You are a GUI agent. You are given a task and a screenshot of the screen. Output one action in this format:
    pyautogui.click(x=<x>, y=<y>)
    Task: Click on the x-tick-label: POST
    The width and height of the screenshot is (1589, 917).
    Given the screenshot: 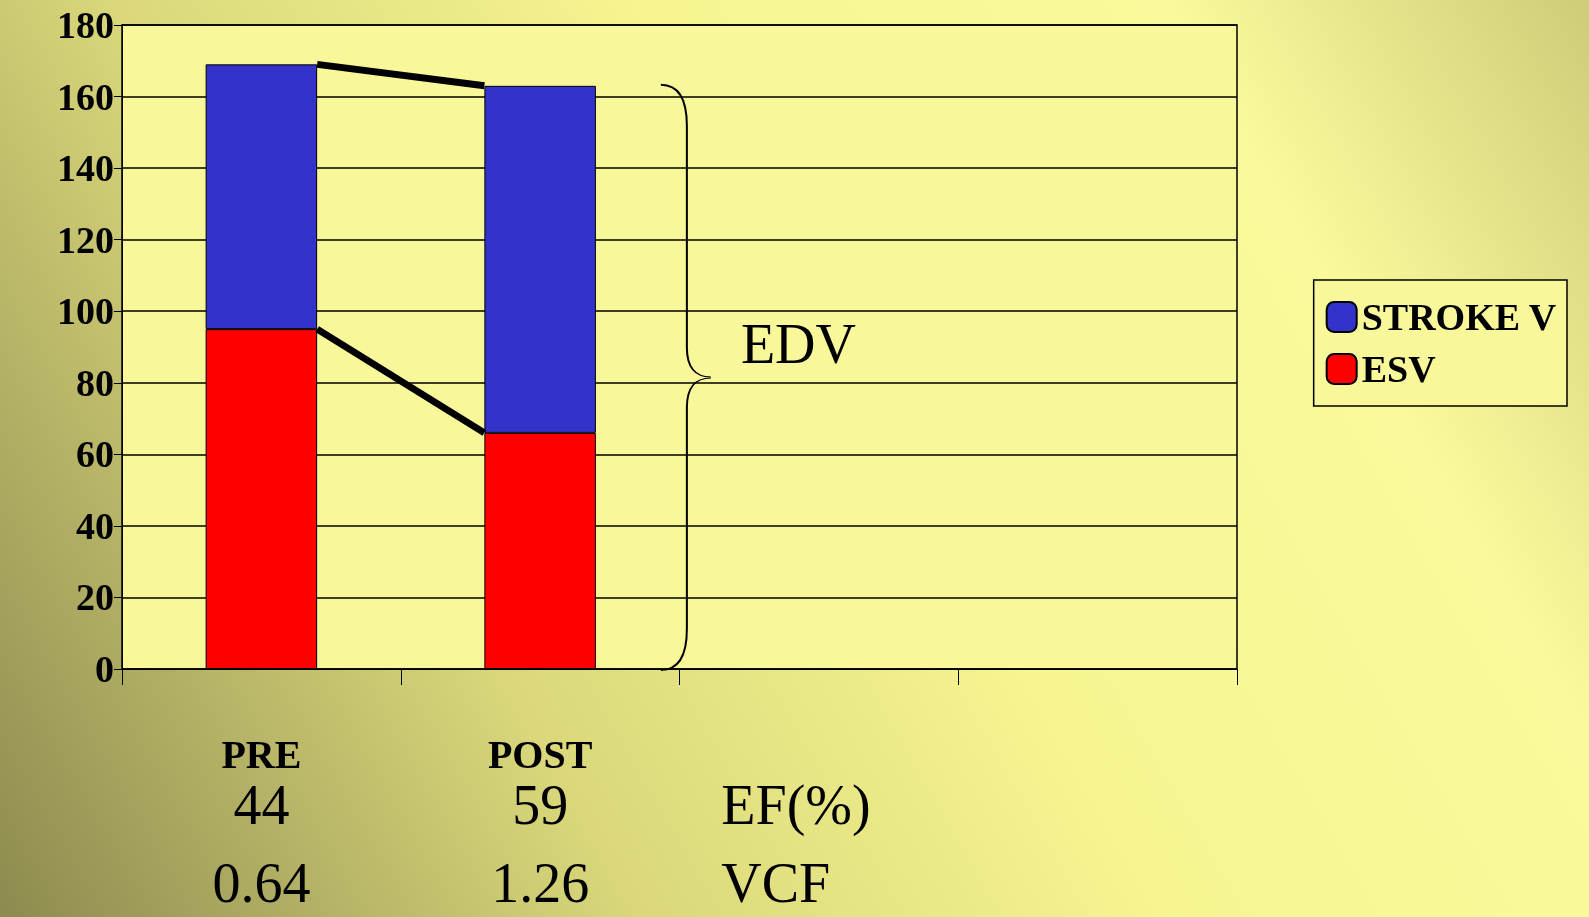 What is the action you would take?
    pyautogui.click(x=540, y=754)
    